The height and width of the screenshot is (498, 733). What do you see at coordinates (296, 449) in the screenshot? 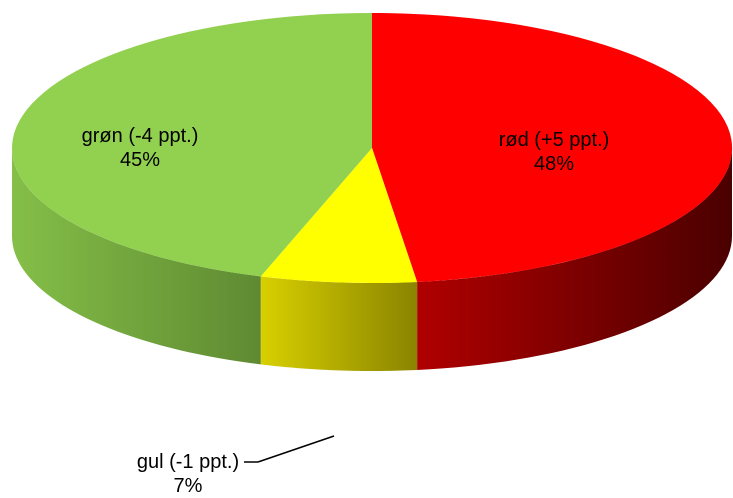
I see `gul-leader-line-angled` at bounding box center [296, 449].